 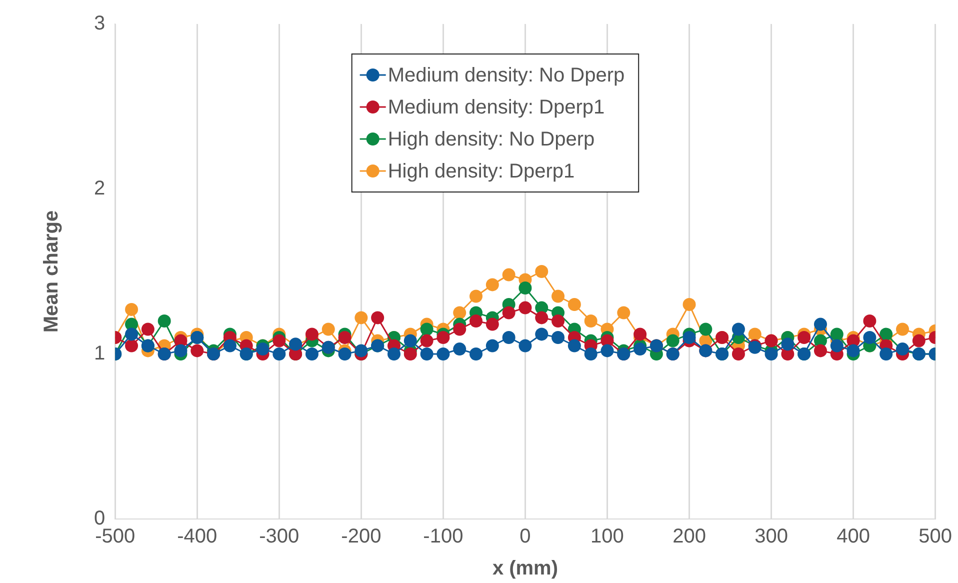 What do you see at coordinates (443, 537) in the screenshot?
I see `x-tick-label: -100` at bounding box center [443, 537].